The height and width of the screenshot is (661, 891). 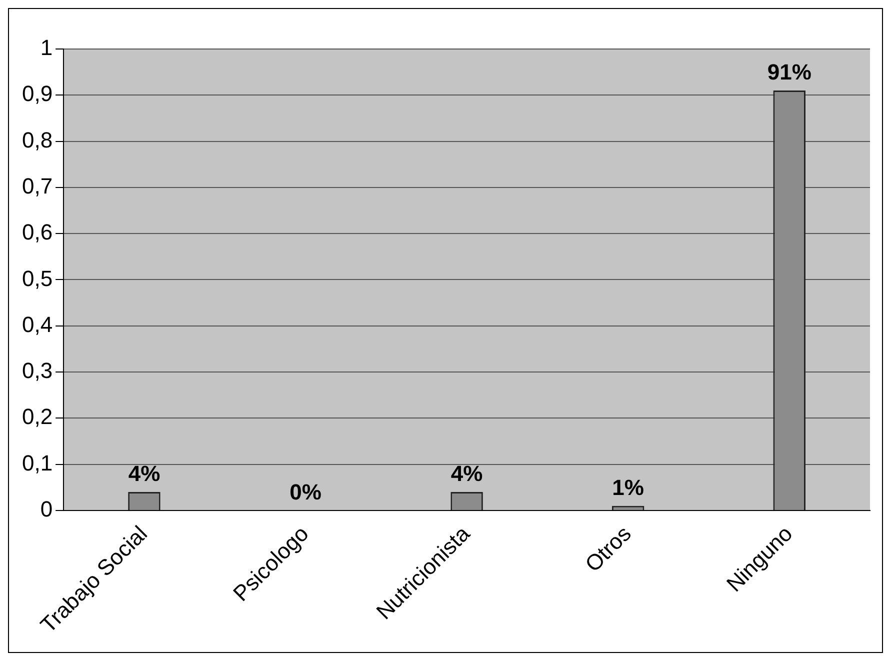 What do you see at coordinates (37, 463) in the screenshot?
I see `y-tick-label: 0,1` at bounding box center [37, 463].